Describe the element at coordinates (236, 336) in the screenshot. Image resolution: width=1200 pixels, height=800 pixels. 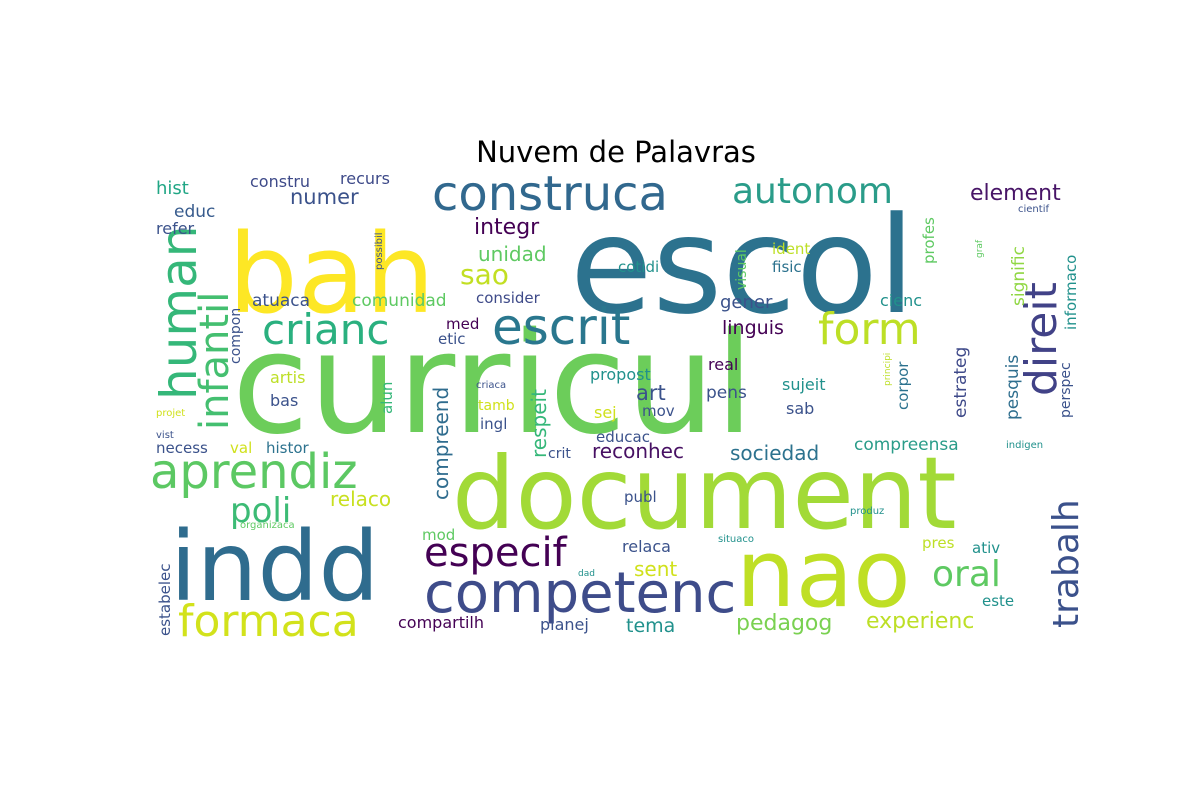
I see `word-compon: compon` at that location.